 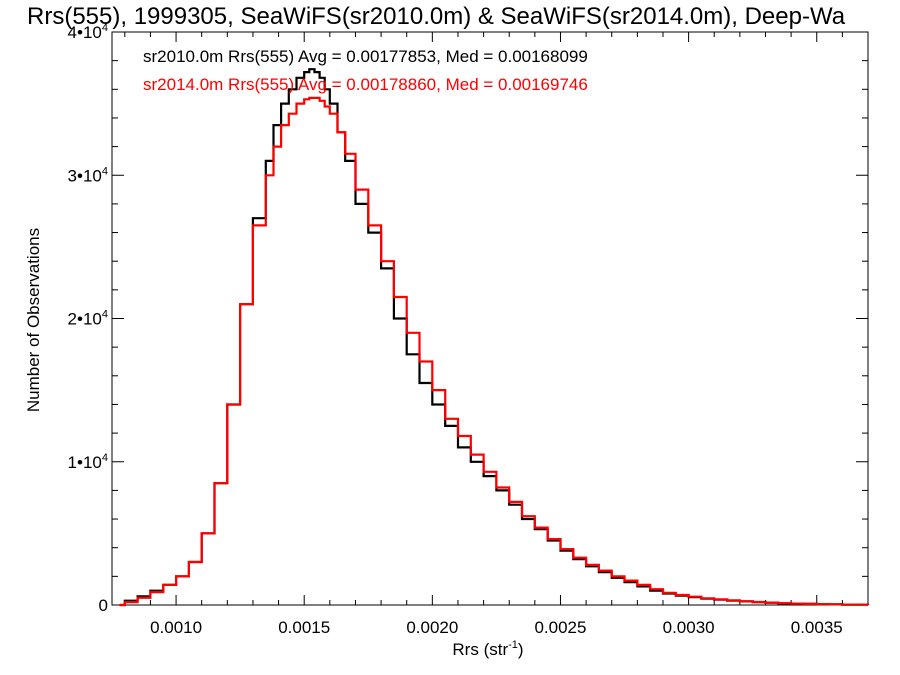 What do you see at coordinates (487, 649) in the screenshot?
I see `x-axis-label: Rrs (str-1)` at bounding box center [487, 649].